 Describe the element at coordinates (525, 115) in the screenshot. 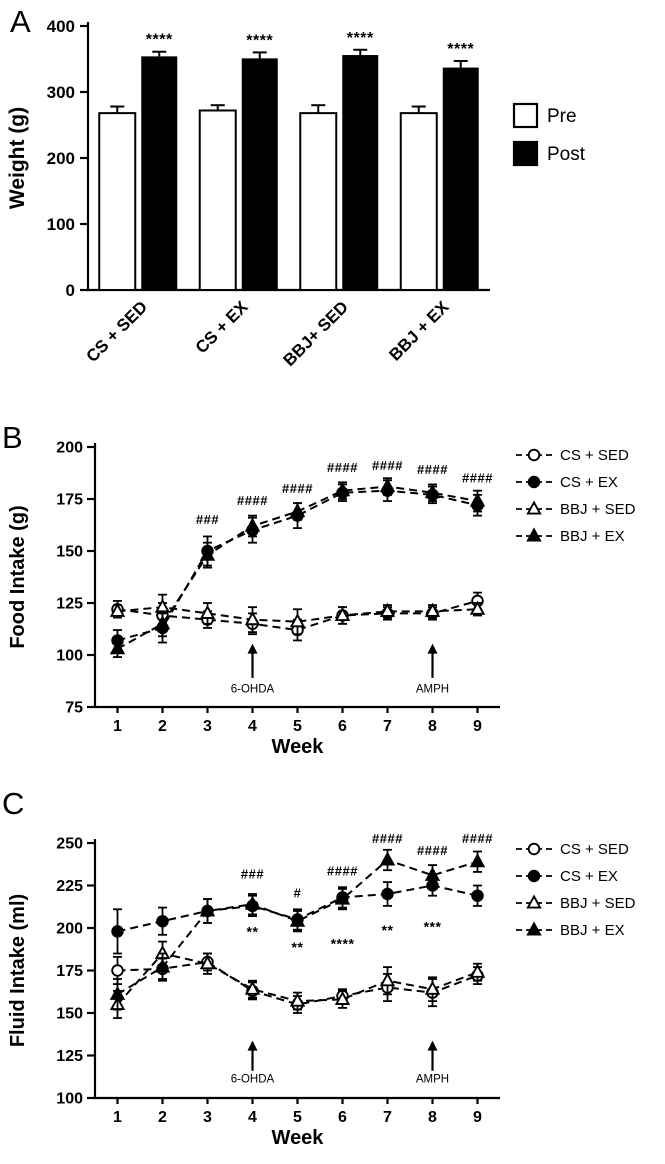

I see `open-square-icon` at that location.